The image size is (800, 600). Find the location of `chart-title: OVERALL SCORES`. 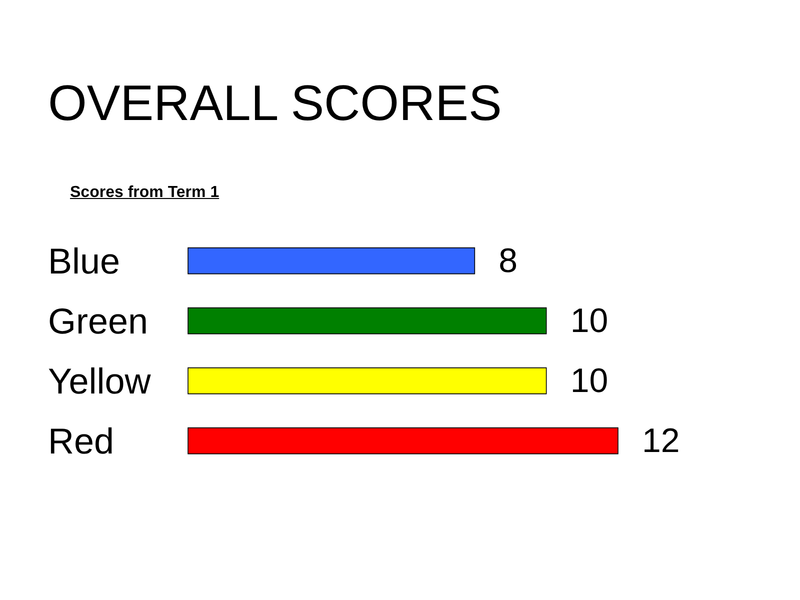

chart-title: OVERALL SCORES is located at coordinates (275, 102).